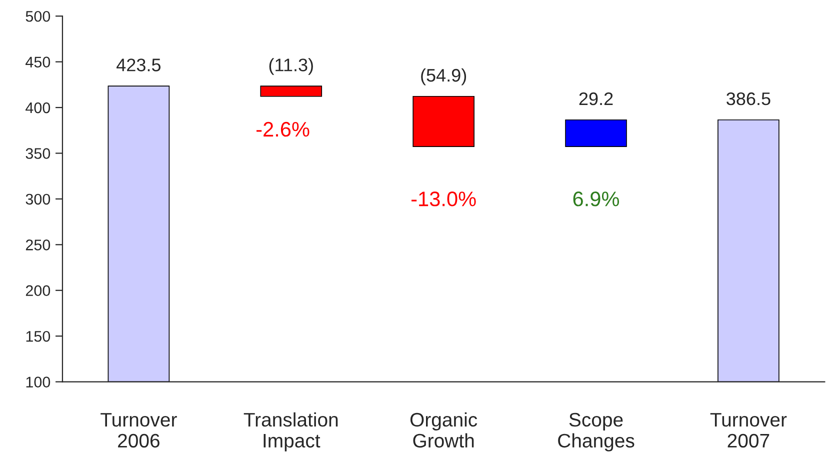 This screenshot has height=460, width=833. What do you see at coordinates (443, 199) in the screenshot?
I see `annotation: -13.0%` at bounding box center [443, 199].